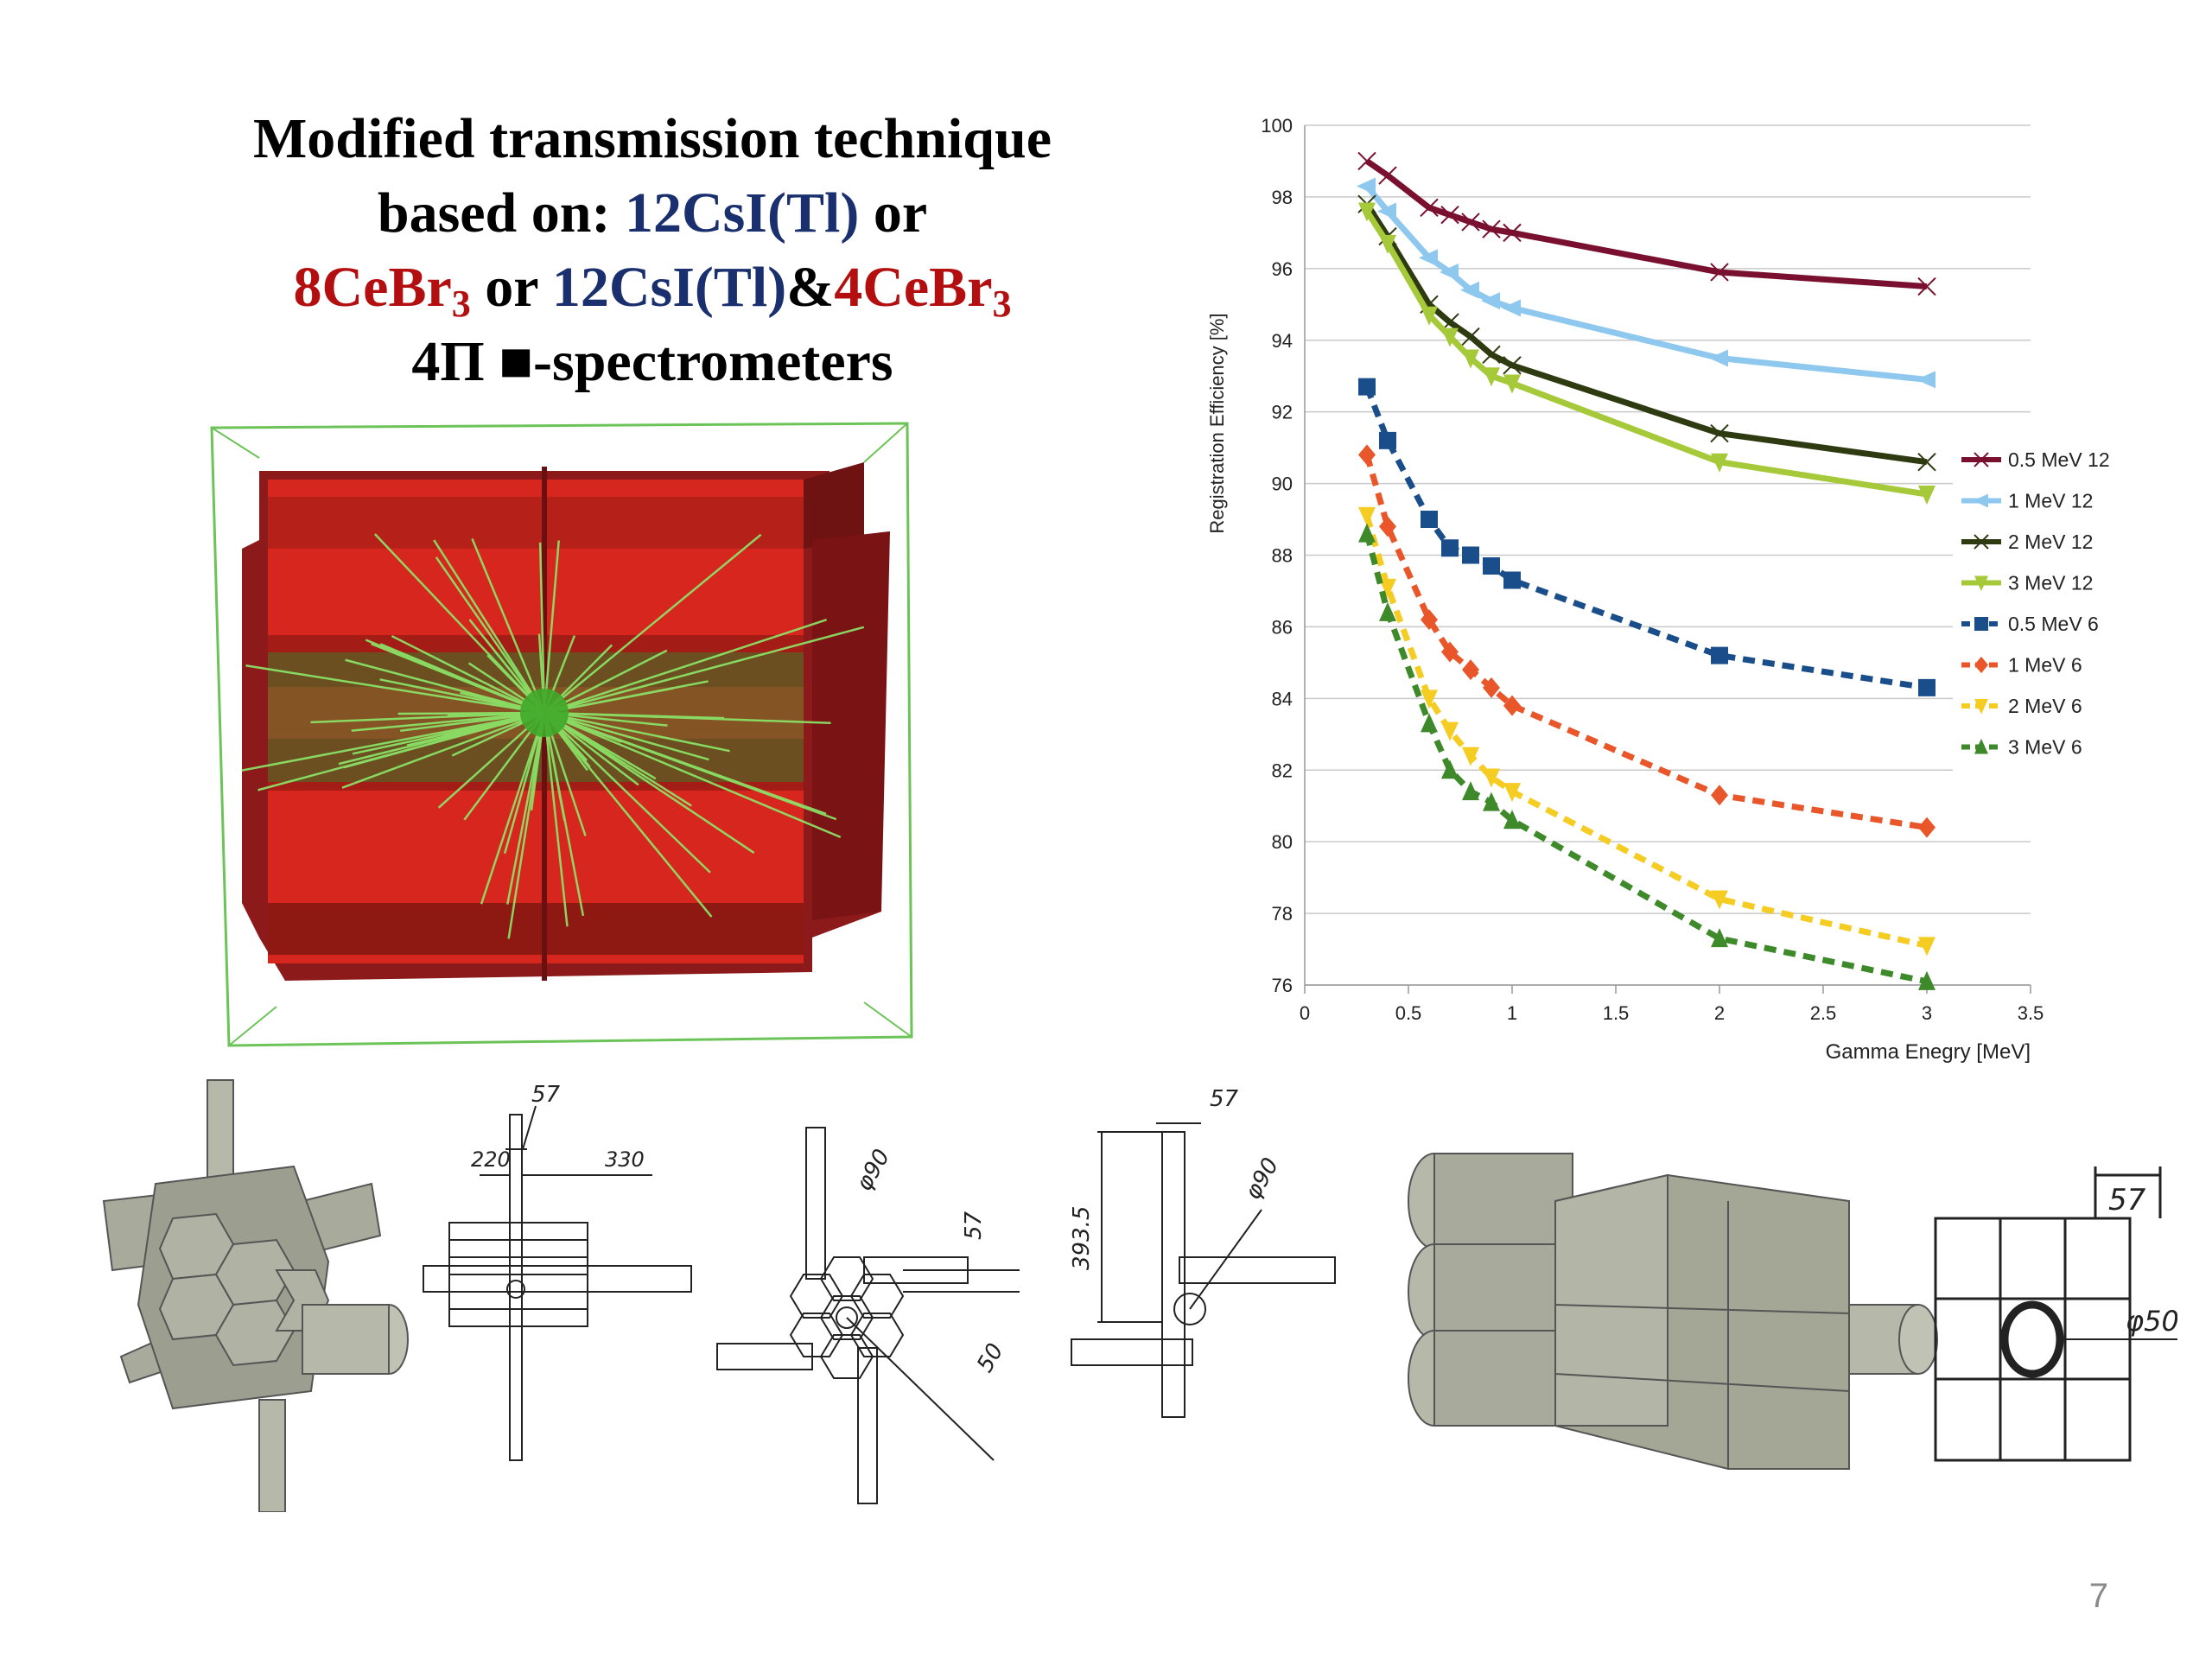 Image resolution: width=2212 pixels, height=1659 pixels. I want to click on legend-background, so click(2039, 606).